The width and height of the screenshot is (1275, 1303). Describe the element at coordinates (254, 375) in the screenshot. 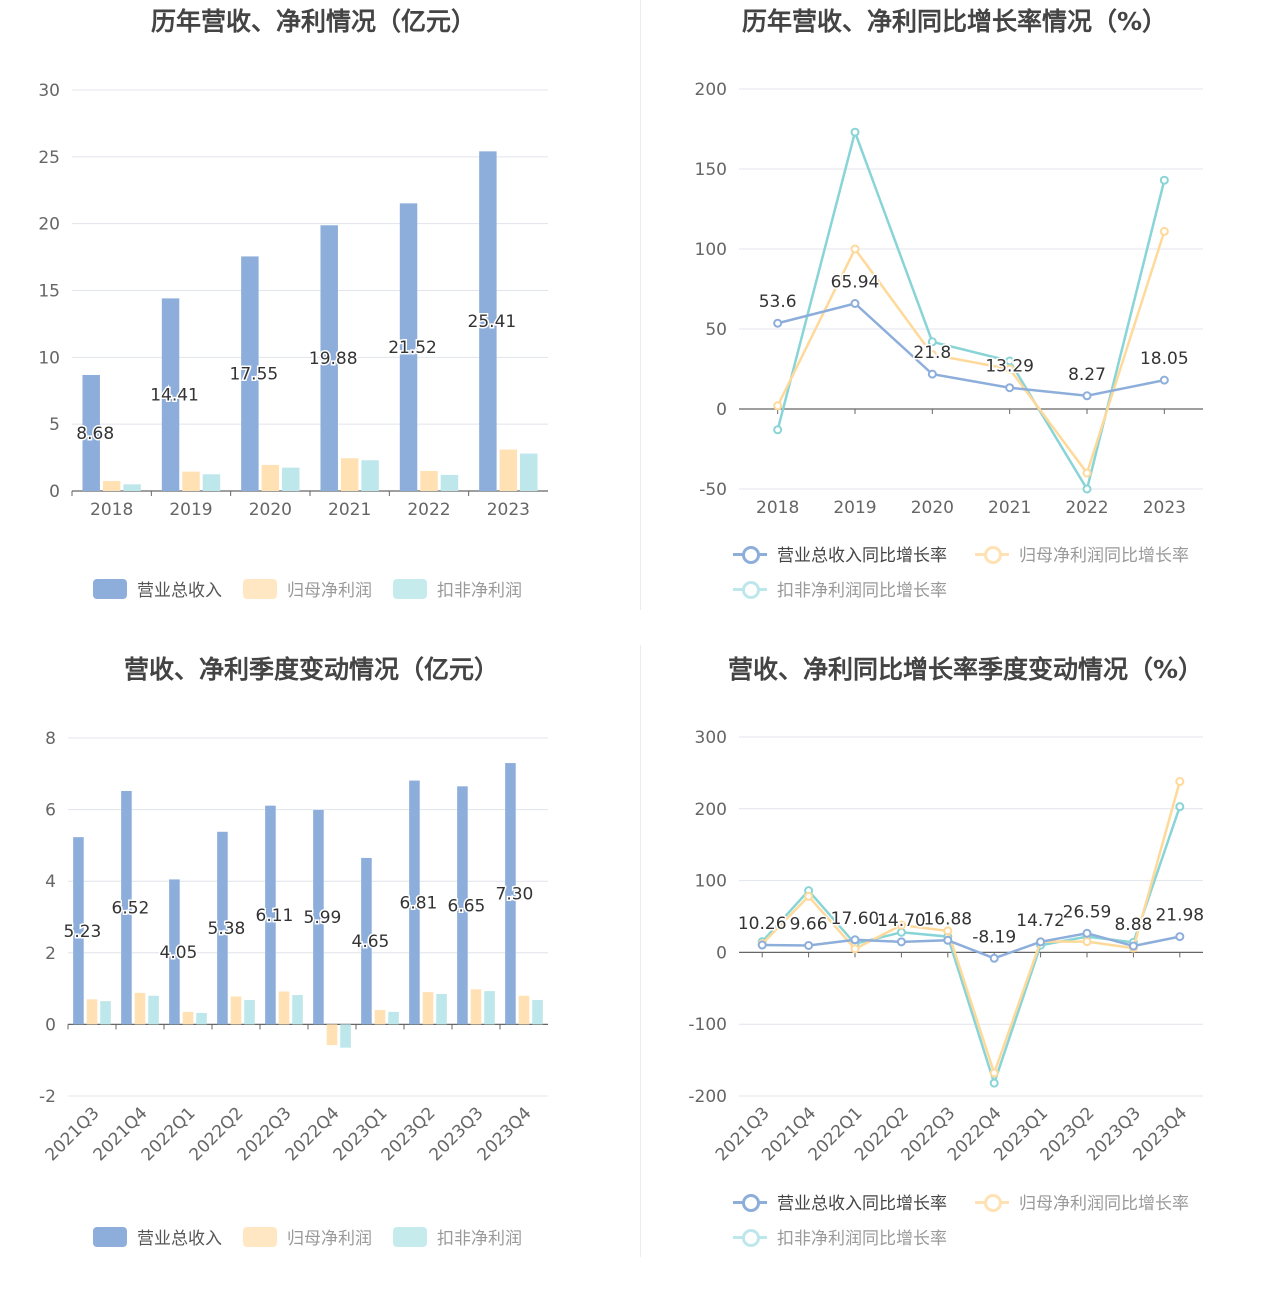

I see `data-label: 17.55` at that location.